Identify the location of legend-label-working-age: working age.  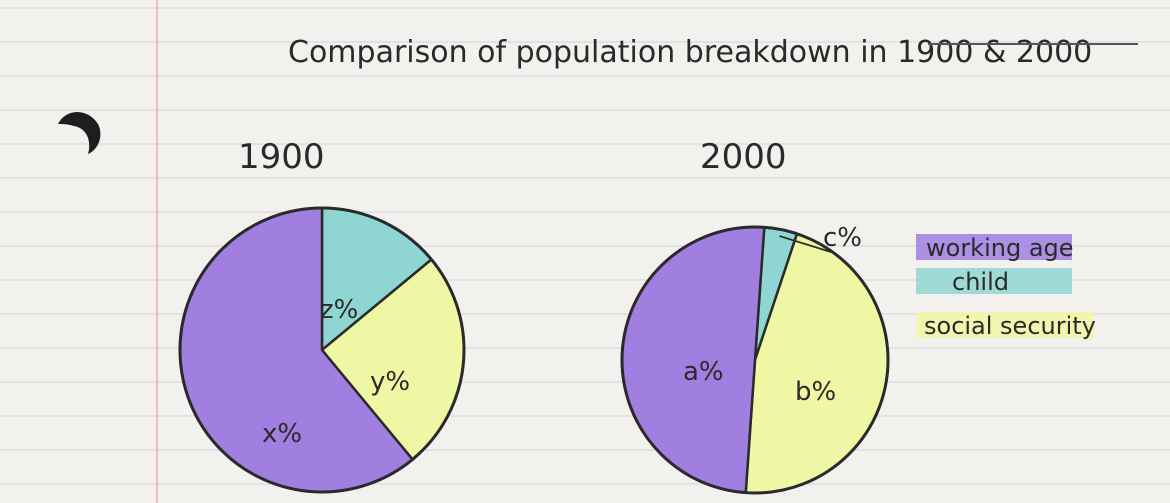
(1000, 248).